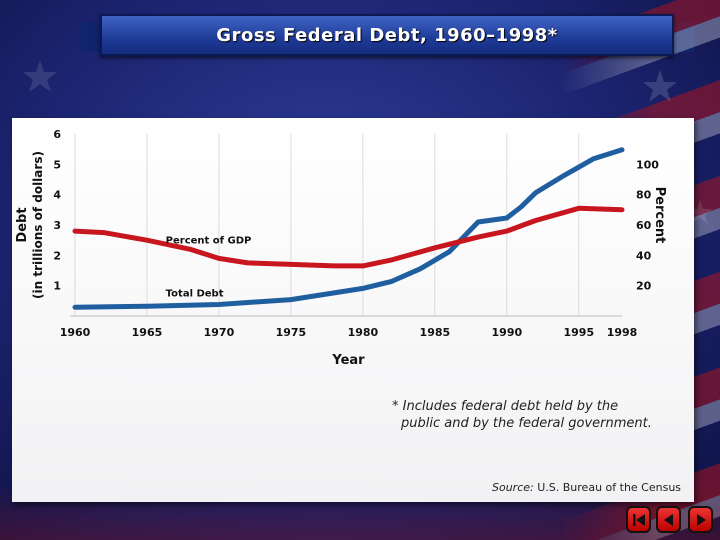 This screenshot has width=720, height=540. What do you see at coordinates (291, 332) in the screenshot?
I see `x-tick-label: 1975` at bounding box center [291, 332].